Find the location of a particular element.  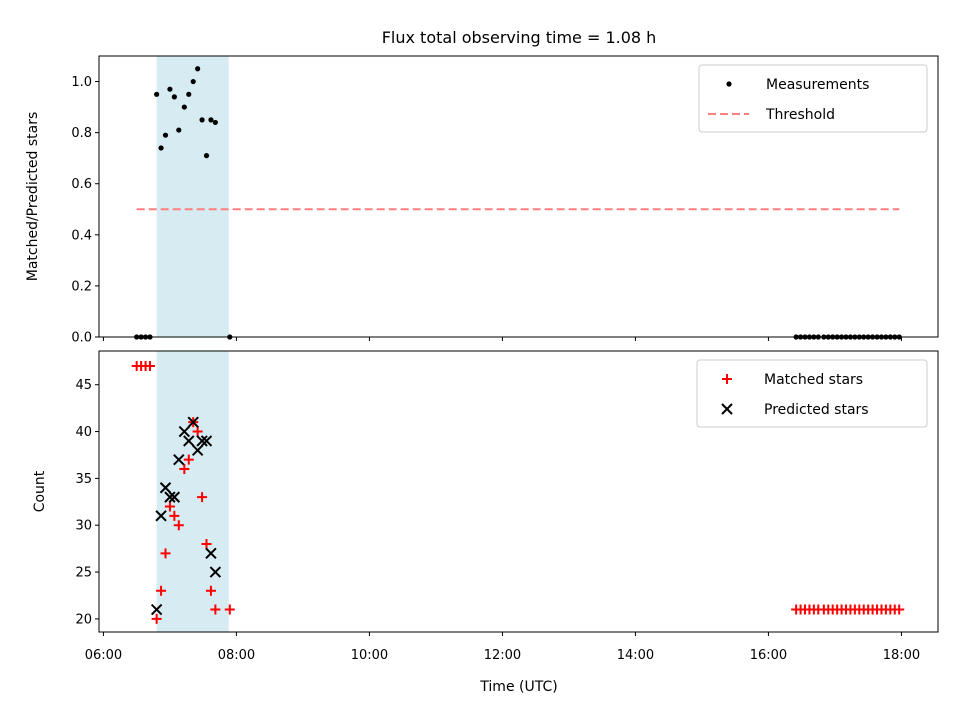

panel2-legend-box is located at coordinates (812, 393).